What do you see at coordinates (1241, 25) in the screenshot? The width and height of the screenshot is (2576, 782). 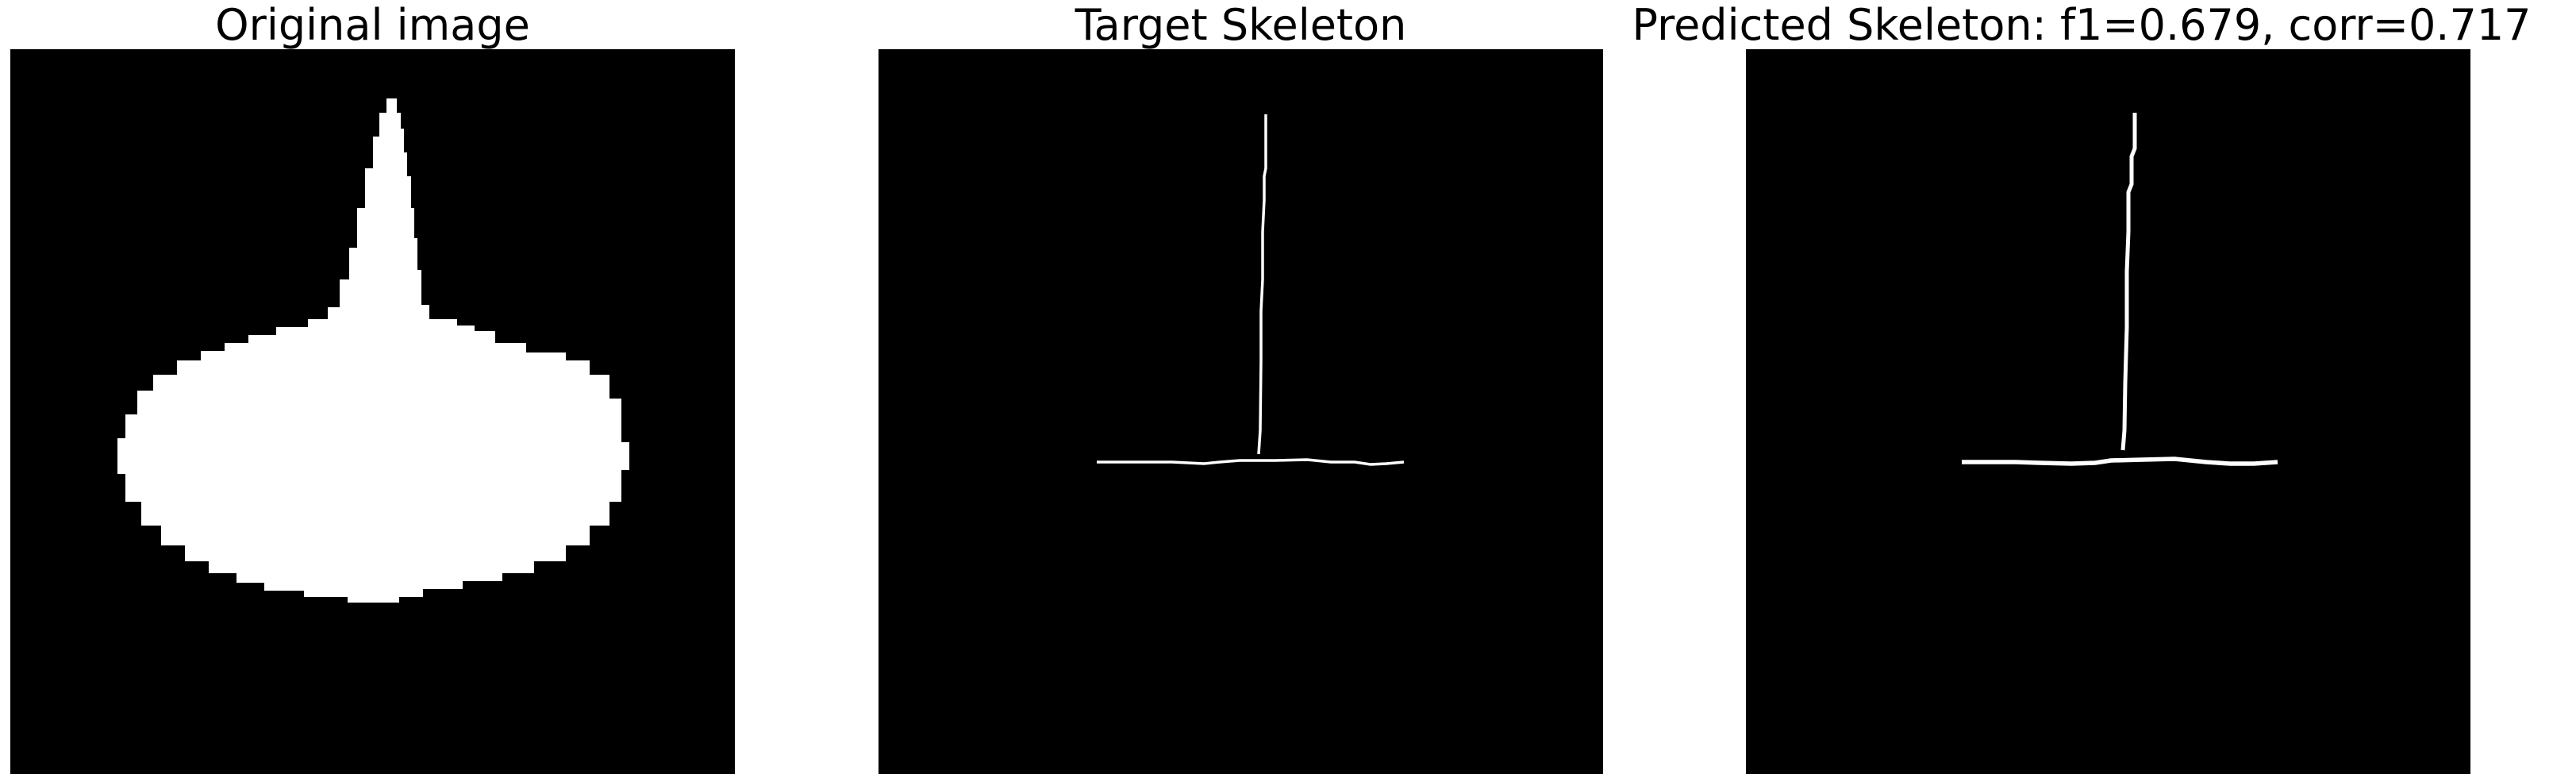 I see `target-skeleton-title: Target Skeleton` at bounding box center [1241, 25].